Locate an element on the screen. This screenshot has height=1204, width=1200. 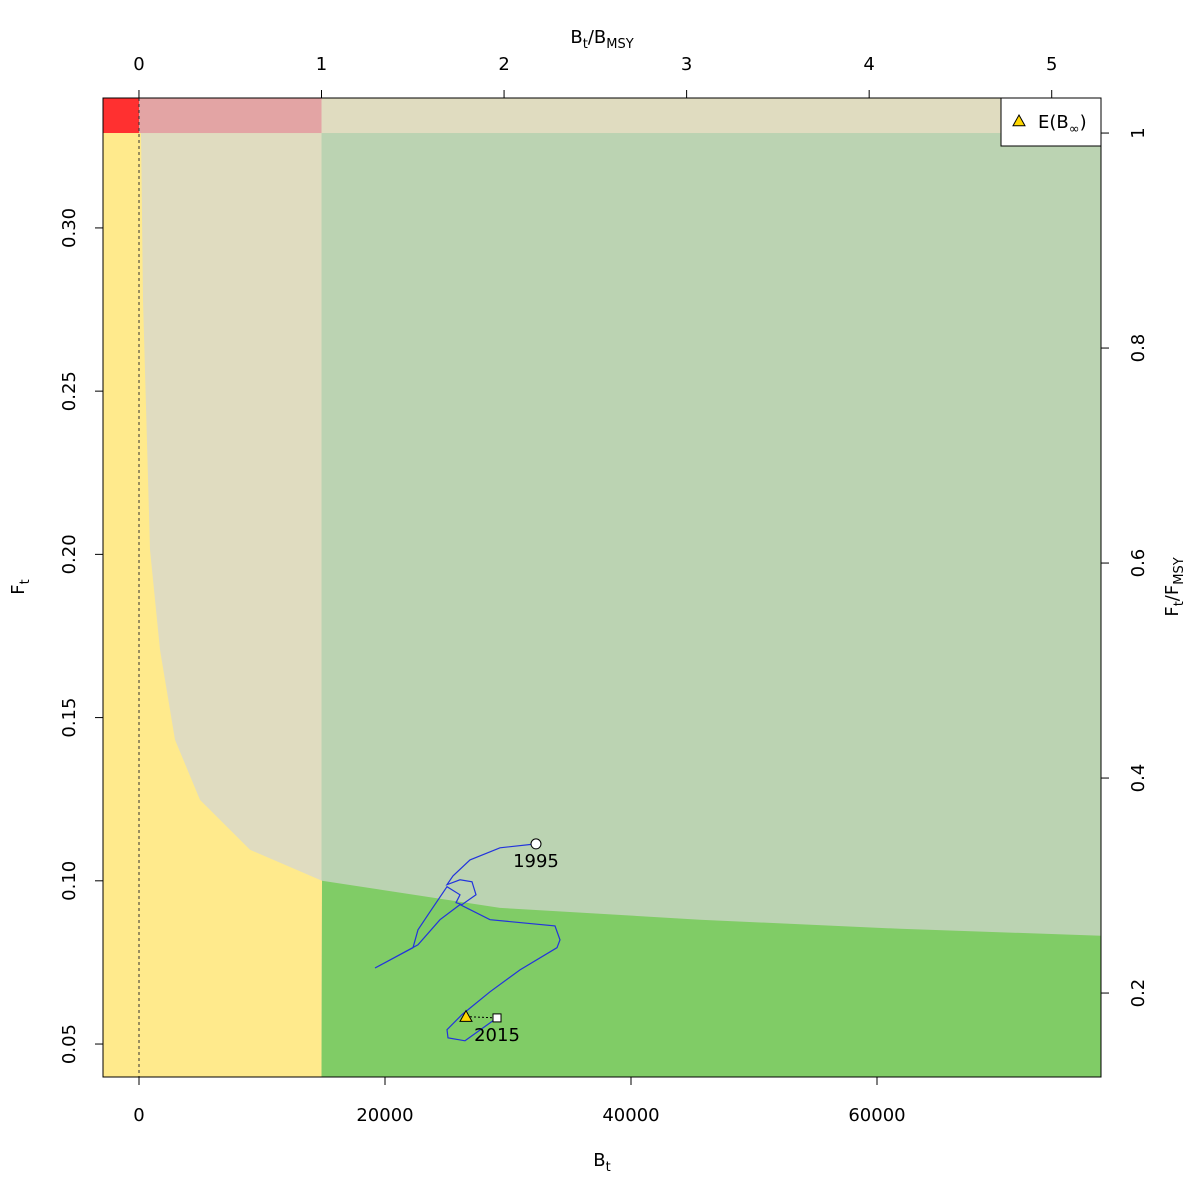
y2-tick-label: 0.8 is located at coordinates (1138, 348).